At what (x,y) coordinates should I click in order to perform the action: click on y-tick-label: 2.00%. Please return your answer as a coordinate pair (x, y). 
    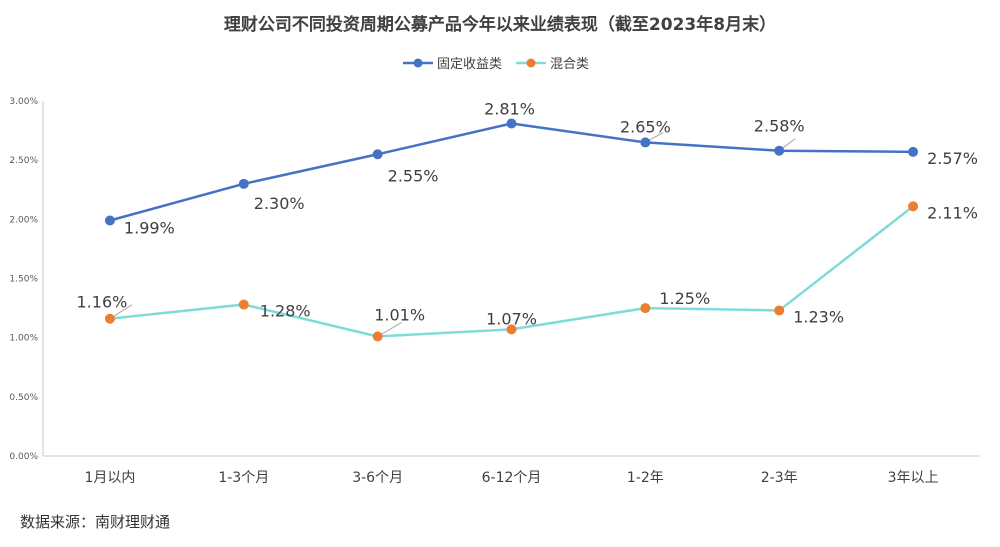
    Looking at the image, I should click on (23, 220).